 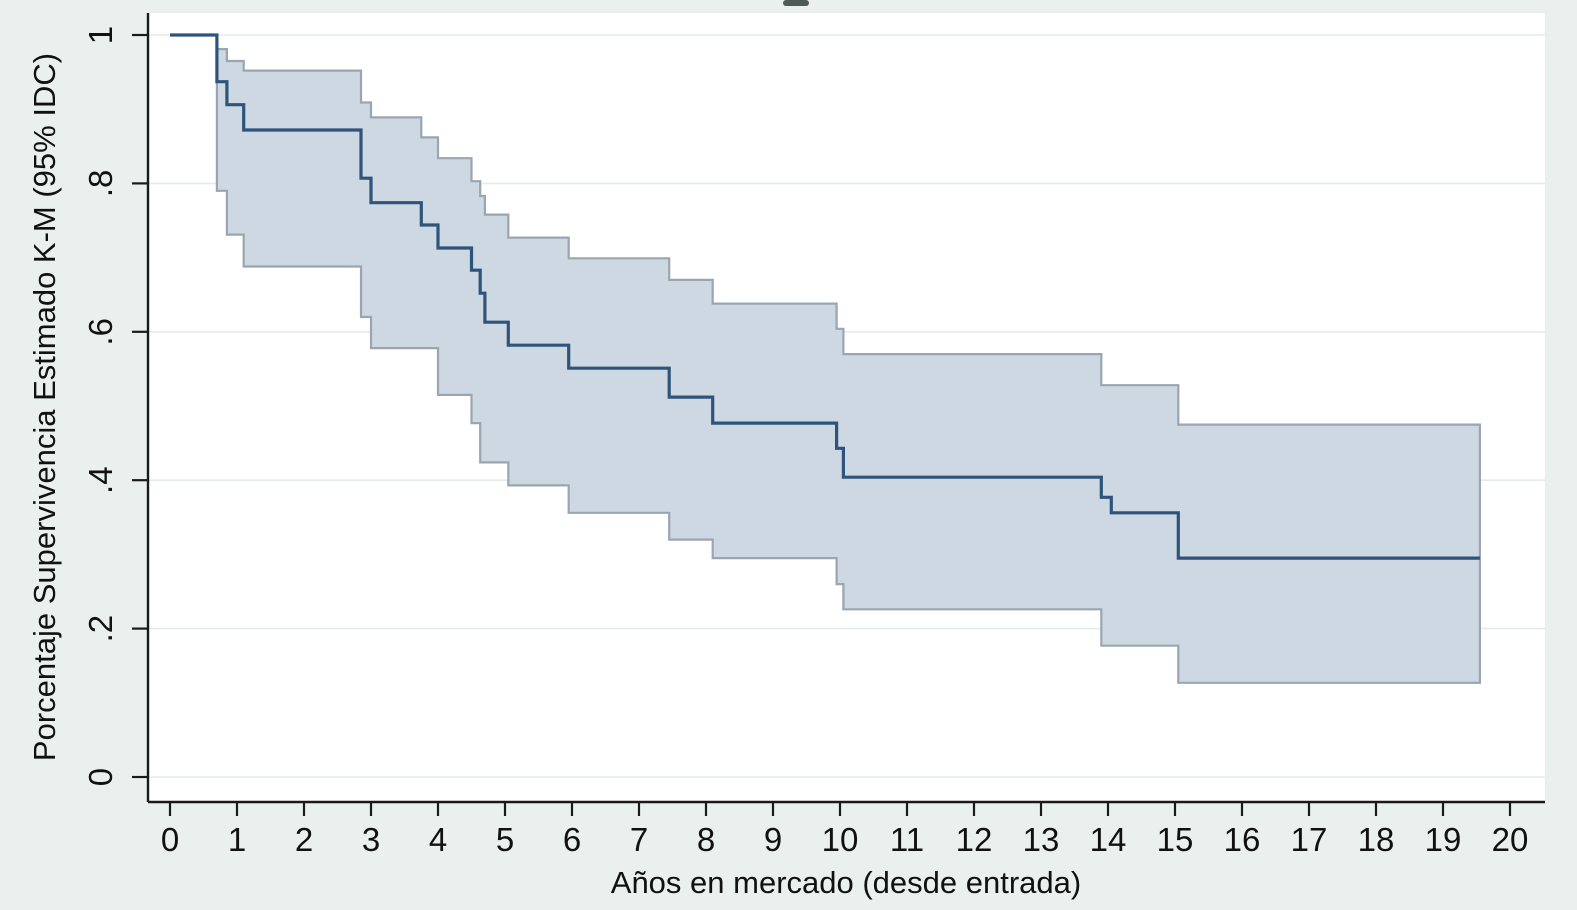 What do you see at coordinates (796, 3) in the screenshot?
I see `cropped-title-artifact` at bounding box center [796, 3].